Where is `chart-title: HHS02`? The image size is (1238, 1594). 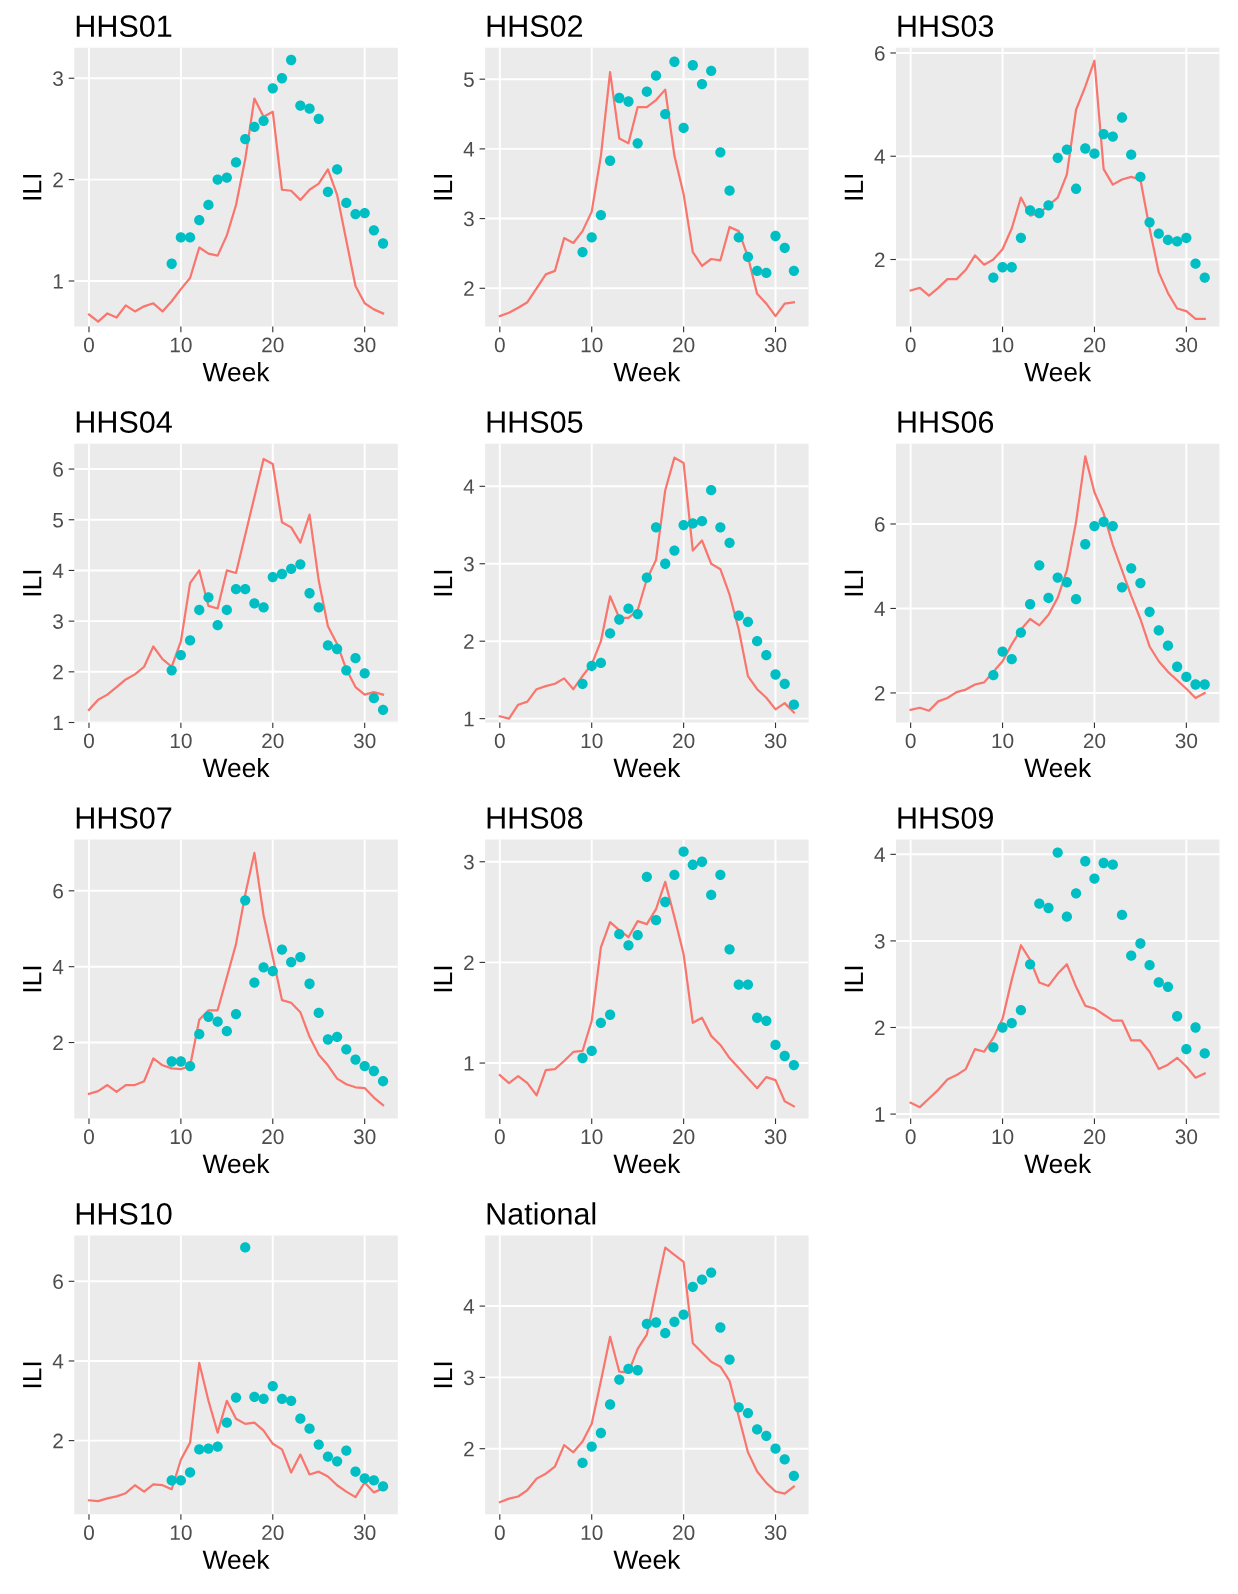 chart-title: HHS02 is located at coordinates (535, 26).